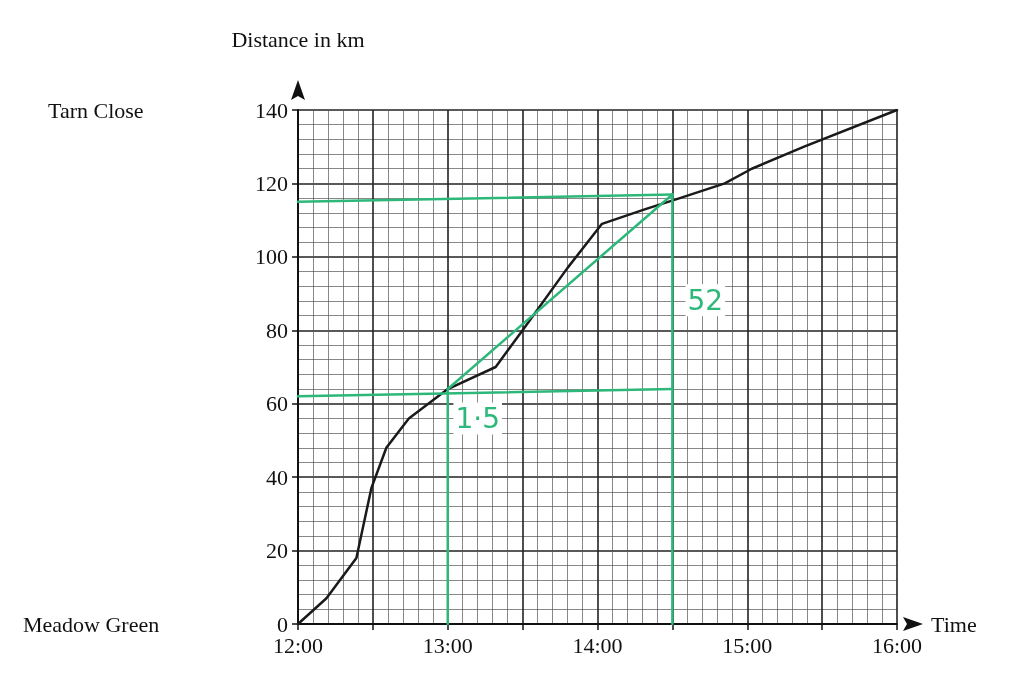  I want to click on x-axis-title: Time, so click(954, 624).